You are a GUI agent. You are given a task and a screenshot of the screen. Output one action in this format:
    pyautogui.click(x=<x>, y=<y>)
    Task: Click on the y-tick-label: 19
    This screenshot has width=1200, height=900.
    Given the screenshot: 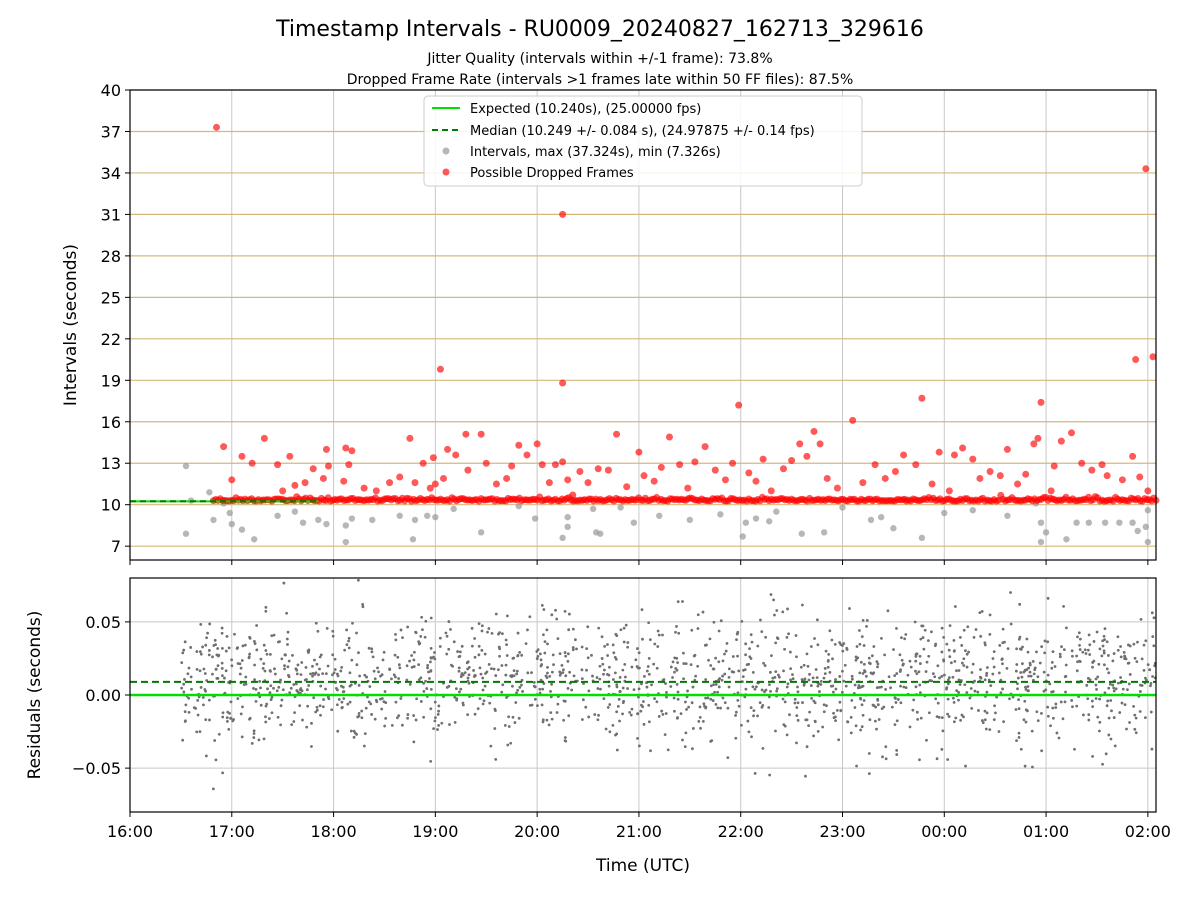 What is the action you would take?
    pyautogui.click(x=111, y=380)
    